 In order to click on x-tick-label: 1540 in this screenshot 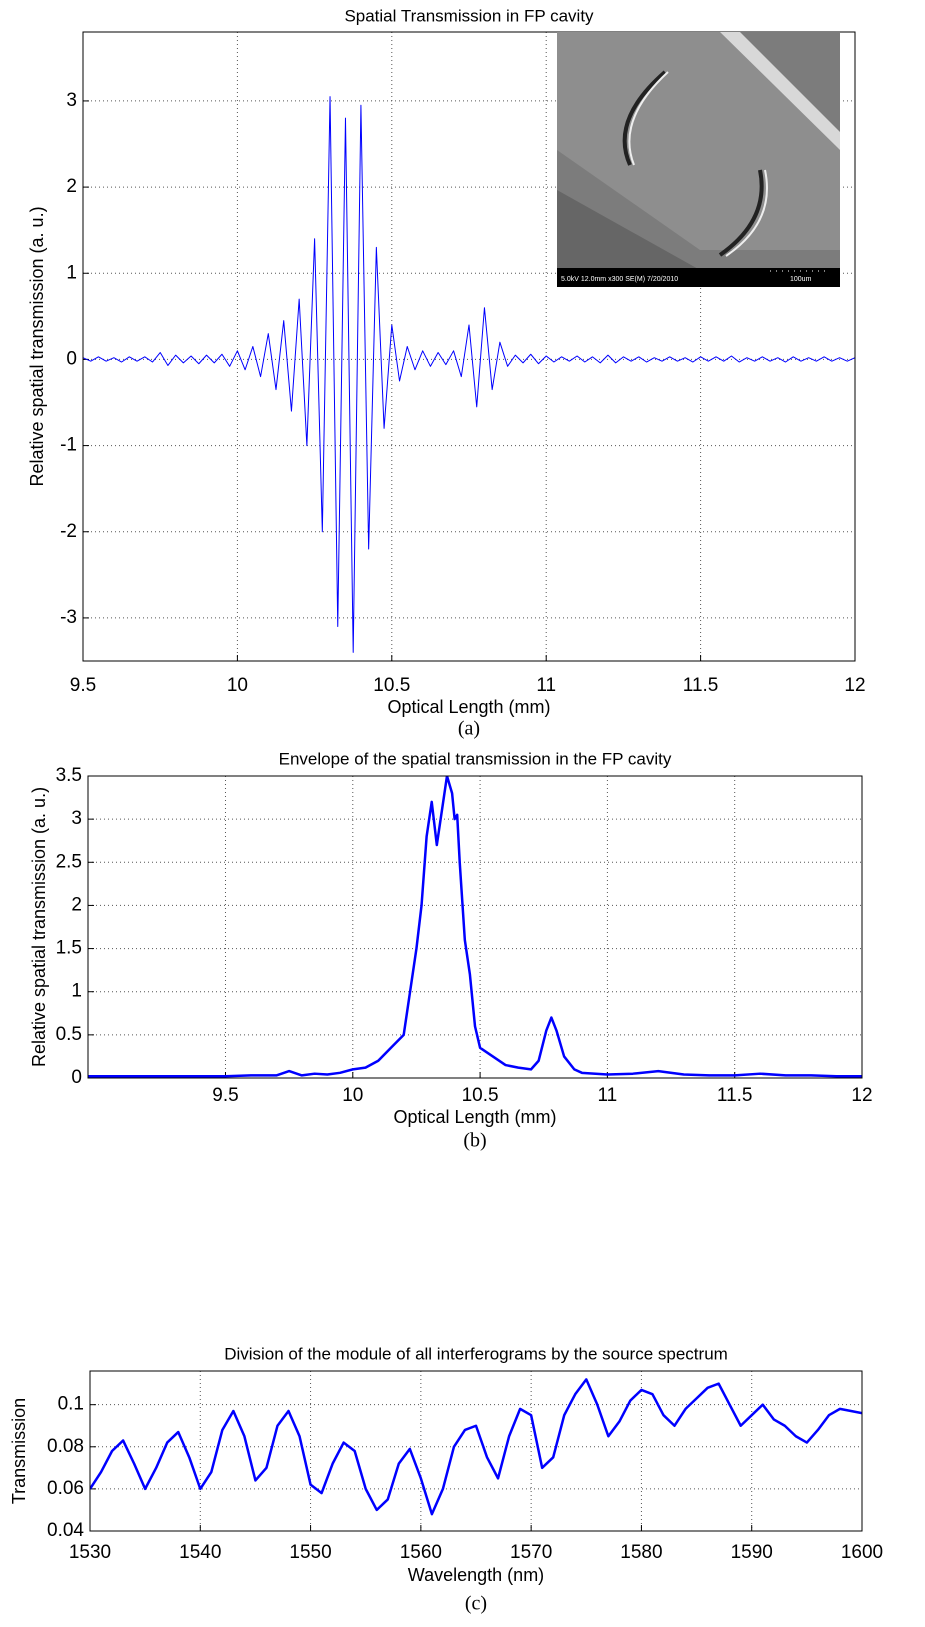, I will do `click(200, 1552)`.